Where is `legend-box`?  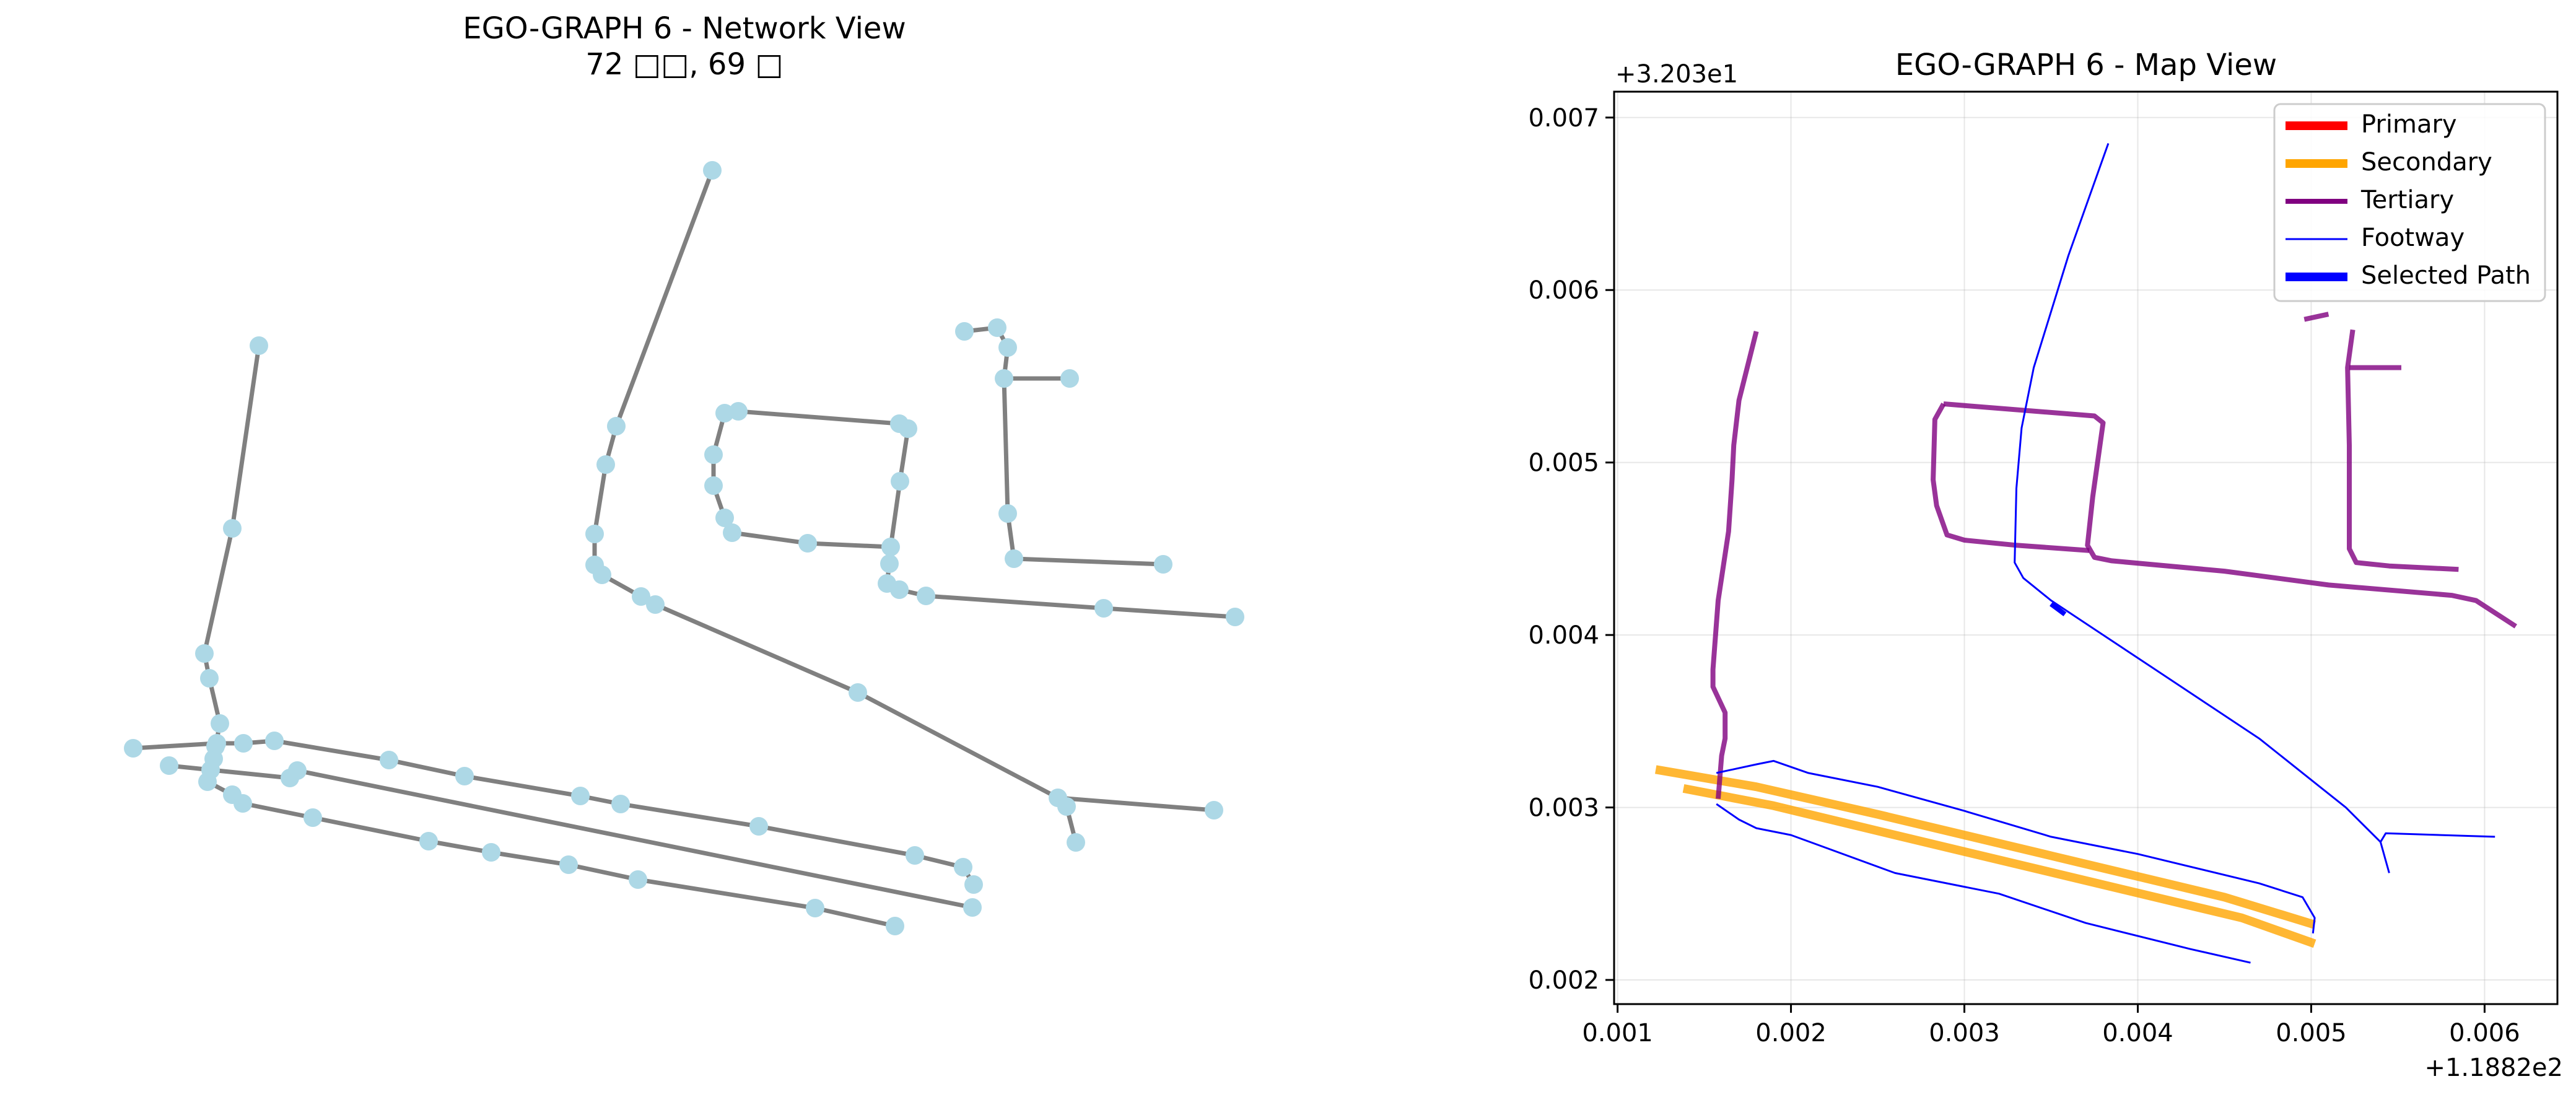 legend-box is located at coordinates (2409, 202).